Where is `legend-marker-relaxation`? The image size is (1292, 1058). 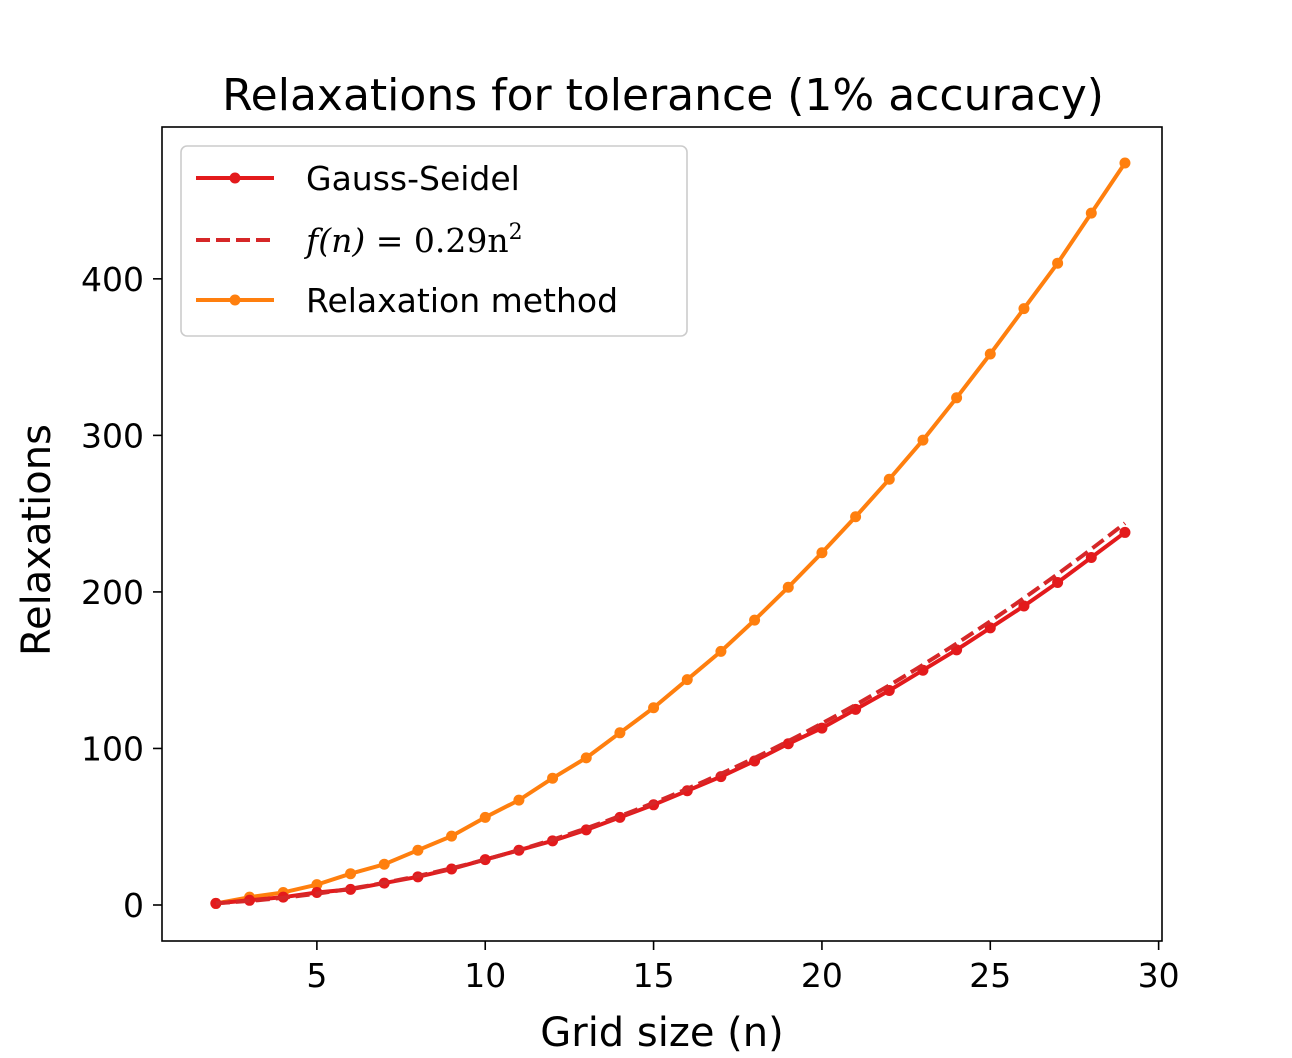
legend-marker-relaxation is located at coordinates (235, 300).